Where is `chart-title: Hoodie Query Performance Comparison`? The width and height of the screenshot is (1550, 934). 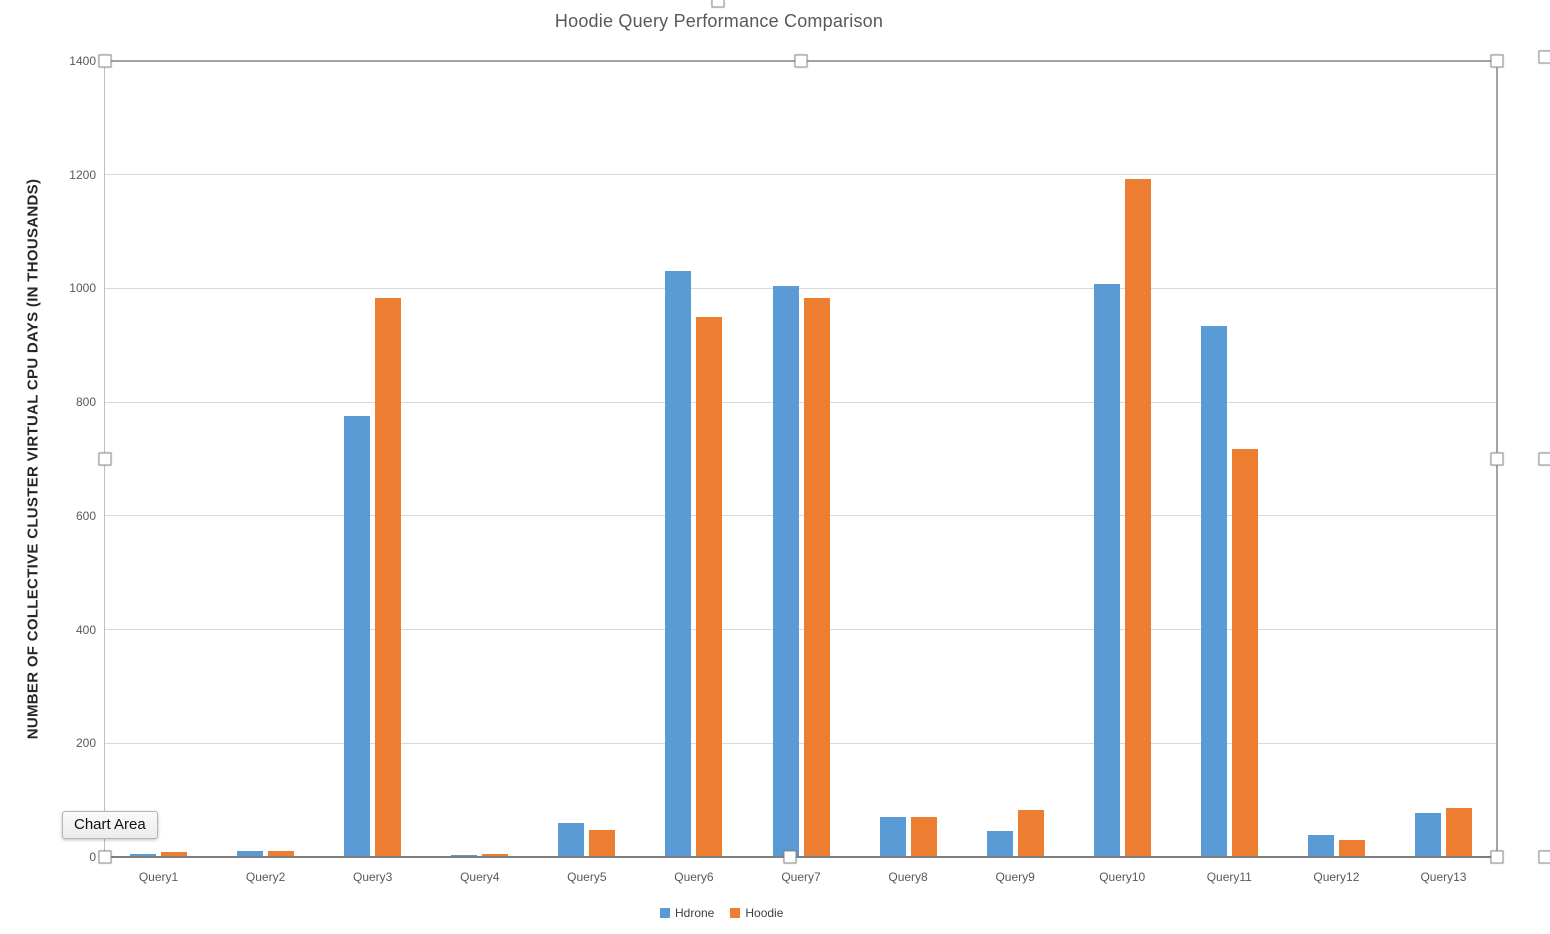 chart-title: Hoodie Query Performance Comparison is located at coordinates (719, 21).